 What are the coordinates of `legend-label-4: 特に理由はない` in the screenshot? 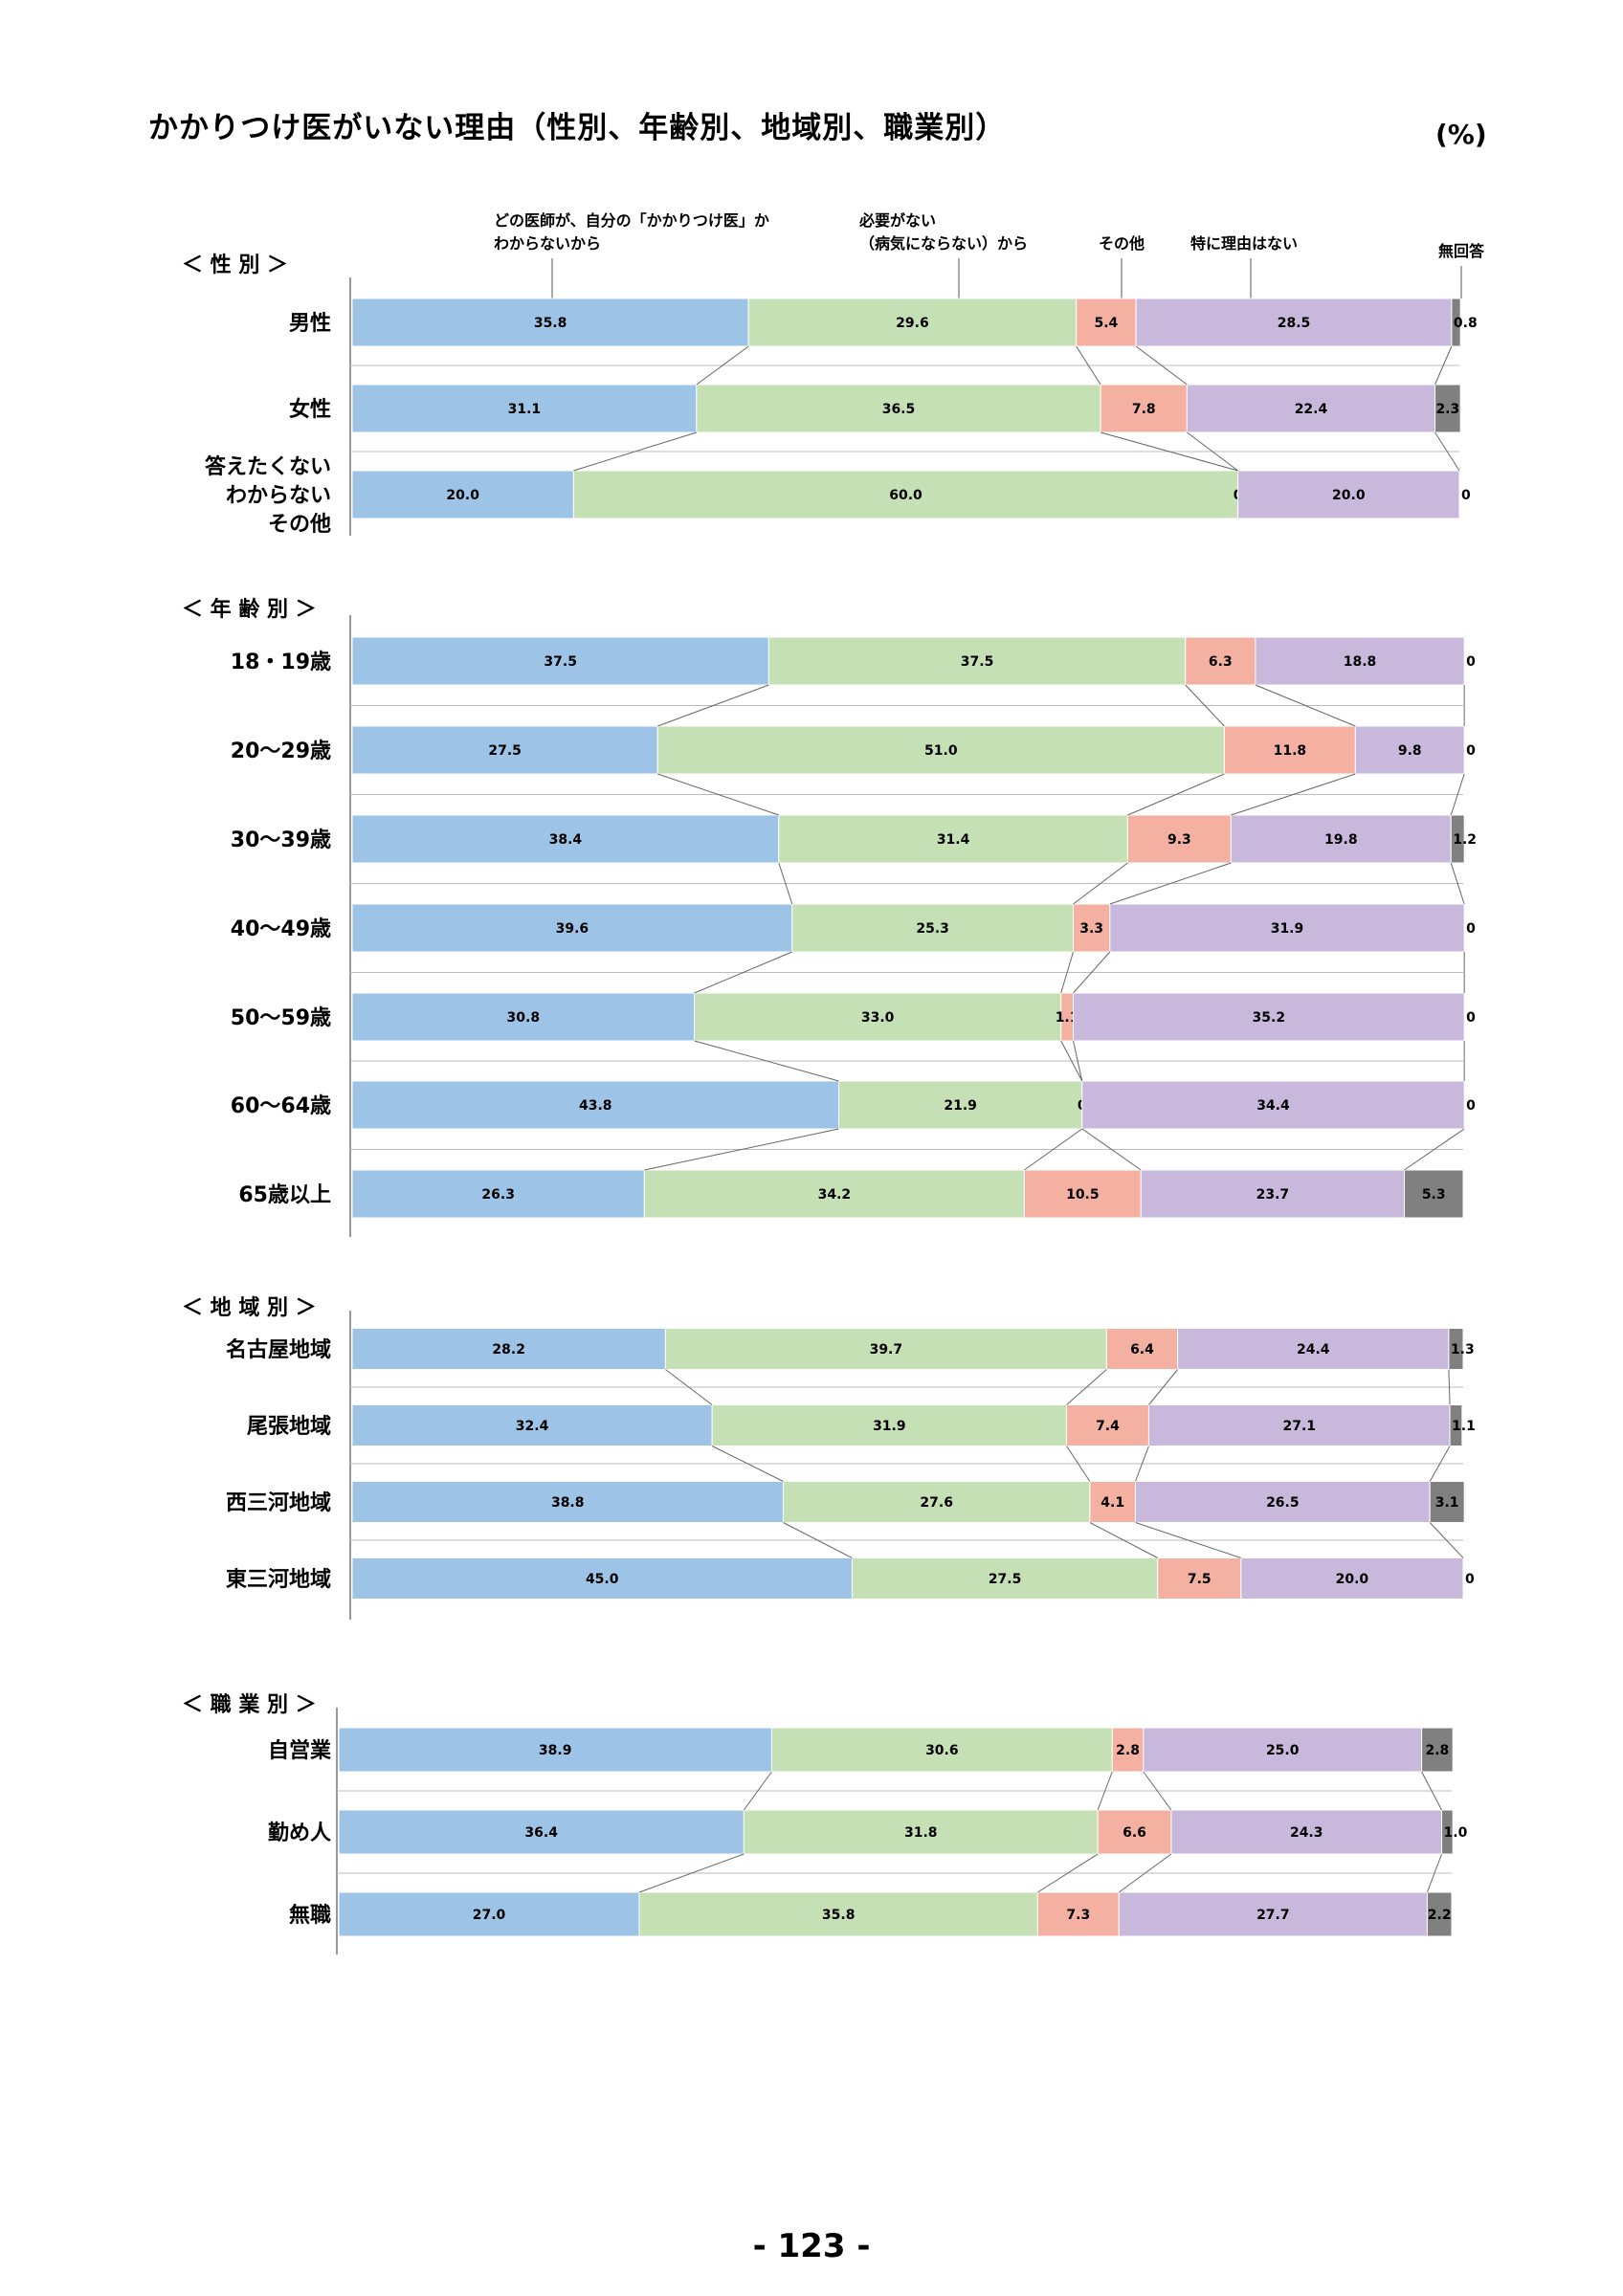 It's located at (1244, 244).